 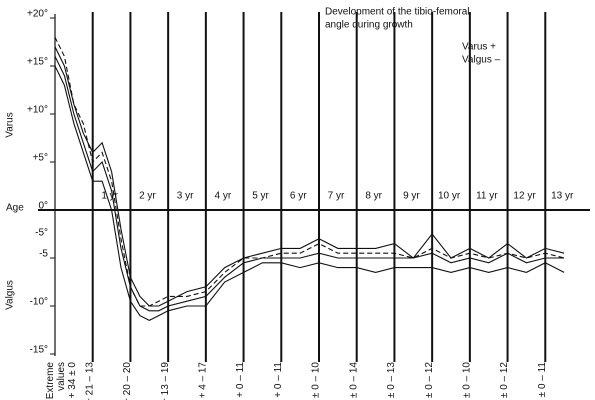 What do you see at coordinates (542, 380) in the screenshot?
I see `x-tick-label: ± 0 – 11` at bounding box center [542, 380].